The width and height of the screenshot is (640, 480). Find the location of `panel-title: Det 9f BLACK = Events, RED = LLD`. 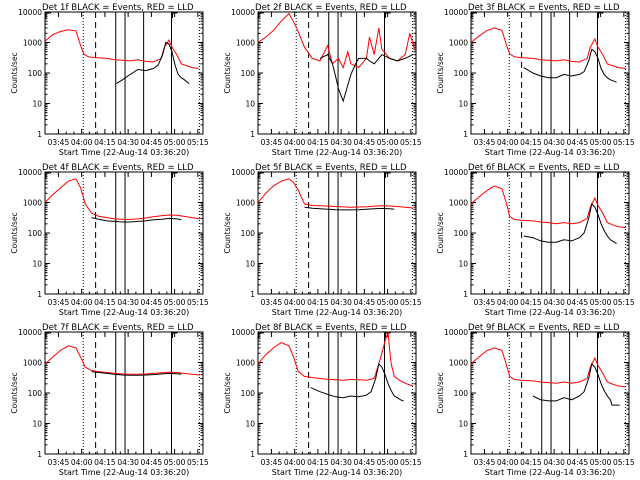

panel-title: Det 9f BLACK = Events, RED = LLD is located at coordinates (544, 328).